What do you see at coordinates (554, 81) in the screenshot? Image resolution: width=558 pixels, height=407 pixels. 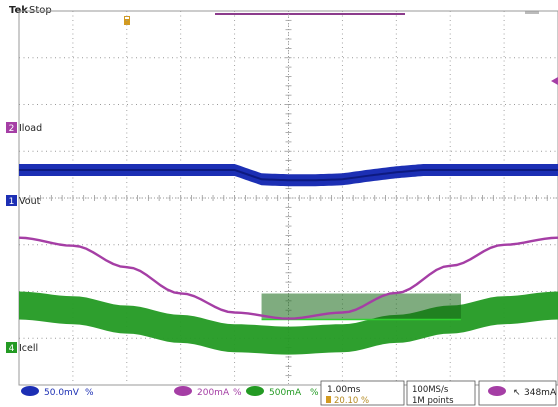 I see `trigger-level-marker-icon` at bounding box center [554, 81].